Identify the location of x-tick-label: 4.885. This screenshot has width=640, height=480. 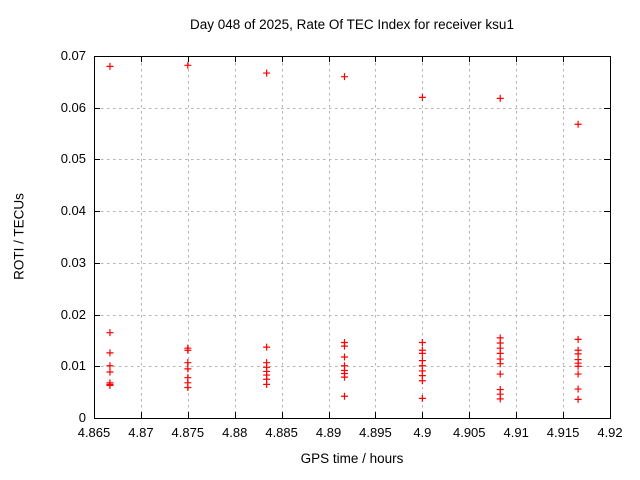
(281, 432).